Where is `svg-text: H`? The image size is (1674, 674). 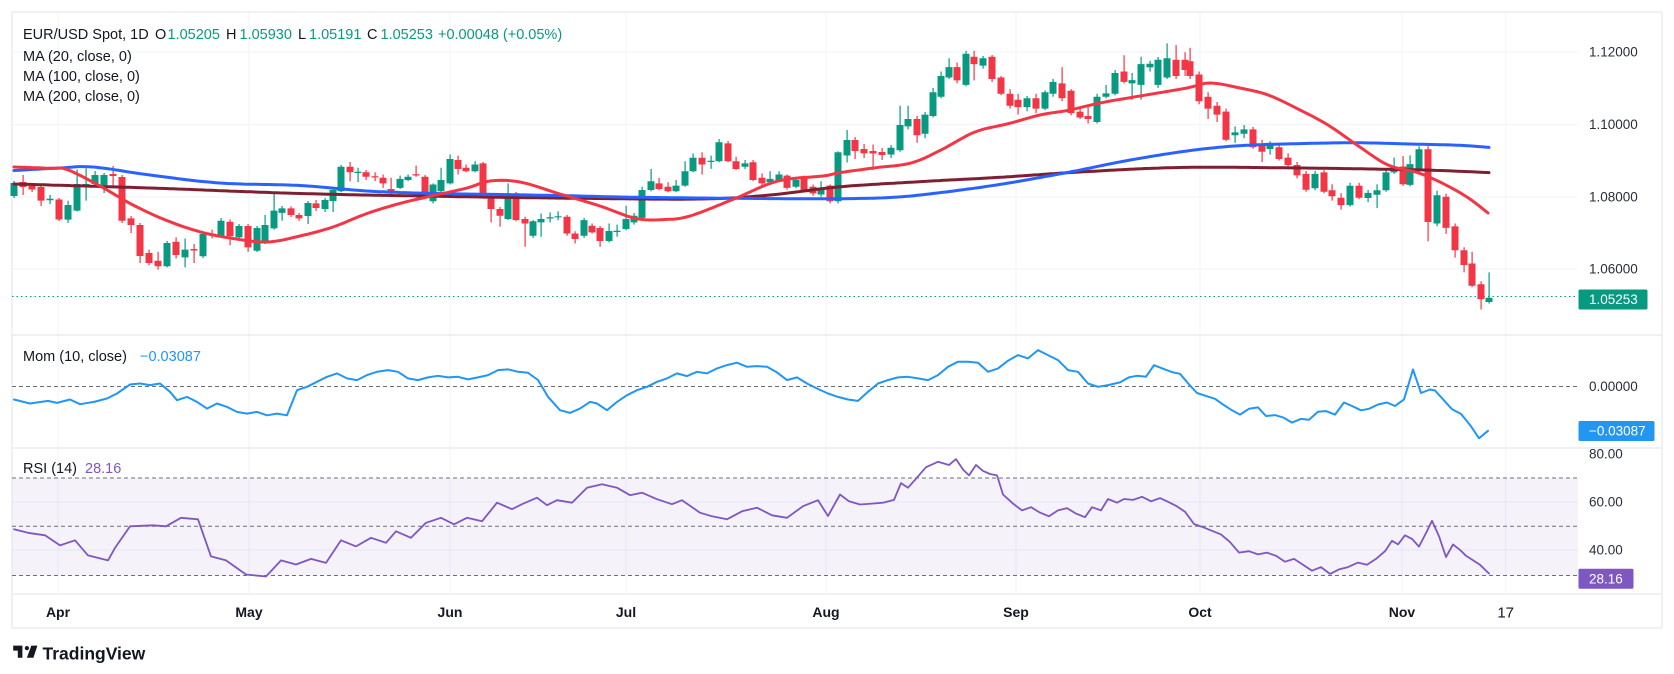 svg-text: H is located at coordinates (231, 35).